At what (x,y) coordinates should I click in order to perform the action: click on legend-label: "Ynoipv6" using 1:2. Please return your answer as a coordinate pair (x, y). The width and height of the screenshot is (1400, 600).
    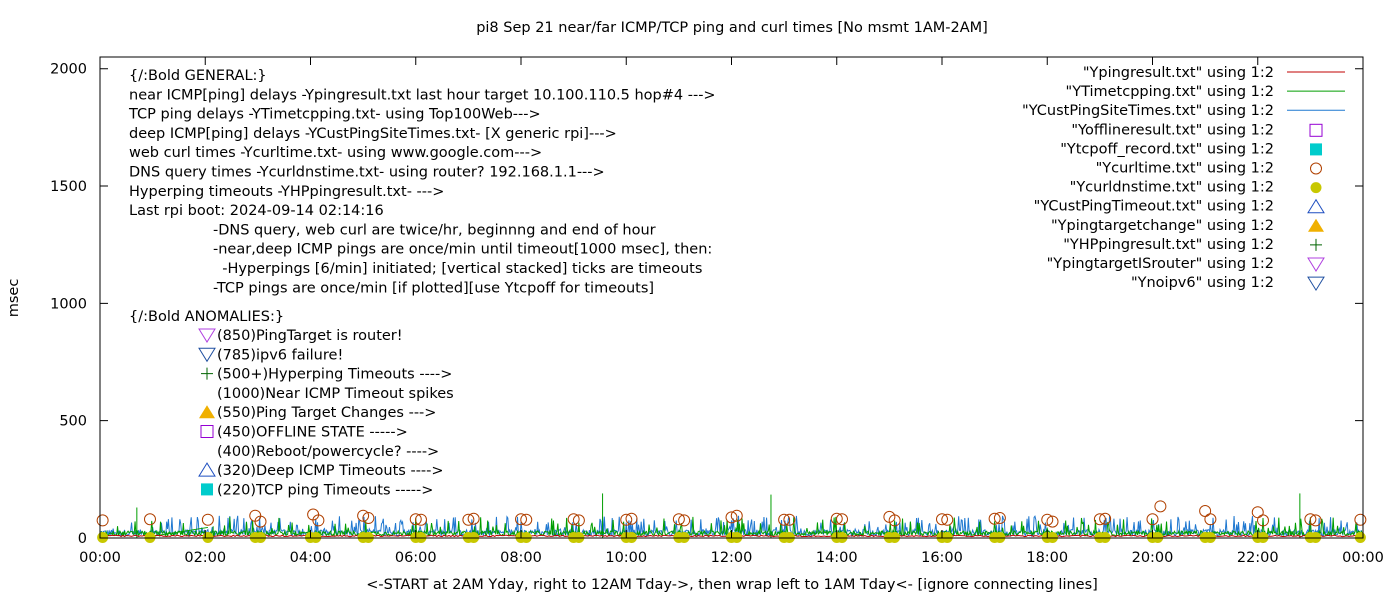
    Looking at the image, I should click on (1202, 283).